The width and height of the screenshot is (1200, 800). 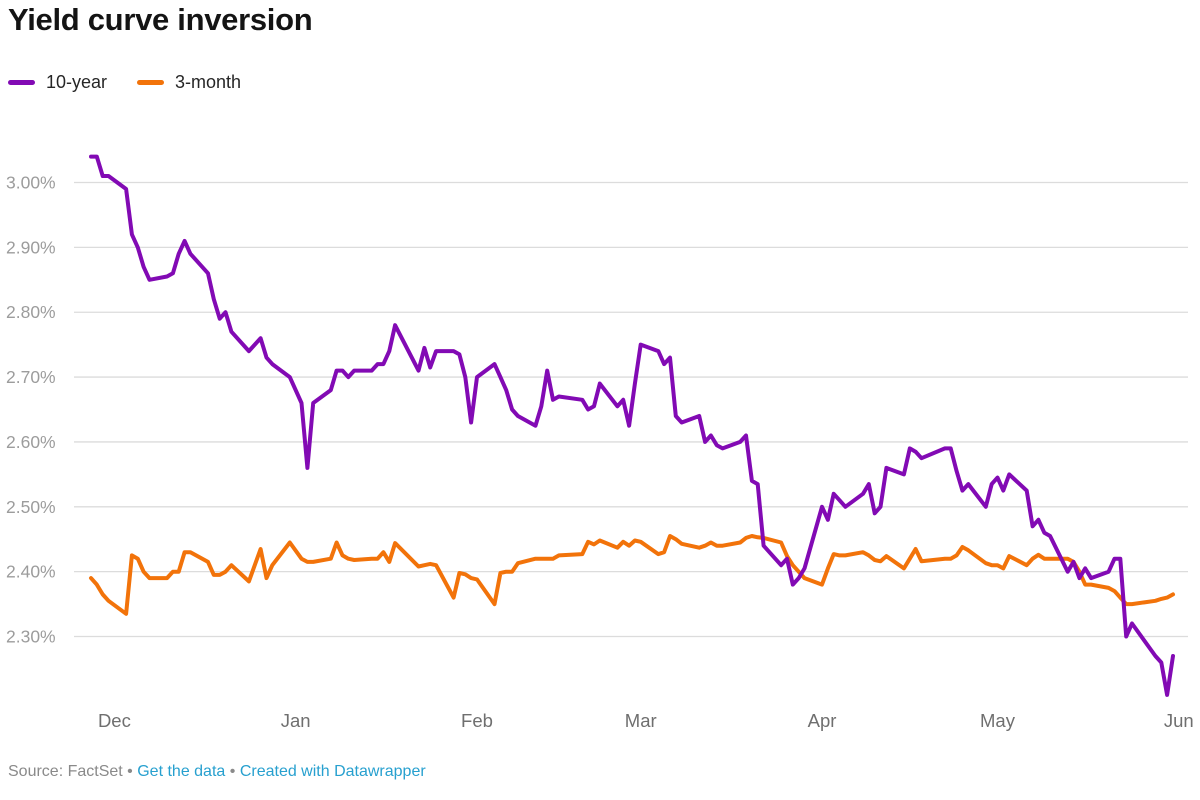 I want to click on 3-month-line-swatch-icon, so click(x=151, y=82).